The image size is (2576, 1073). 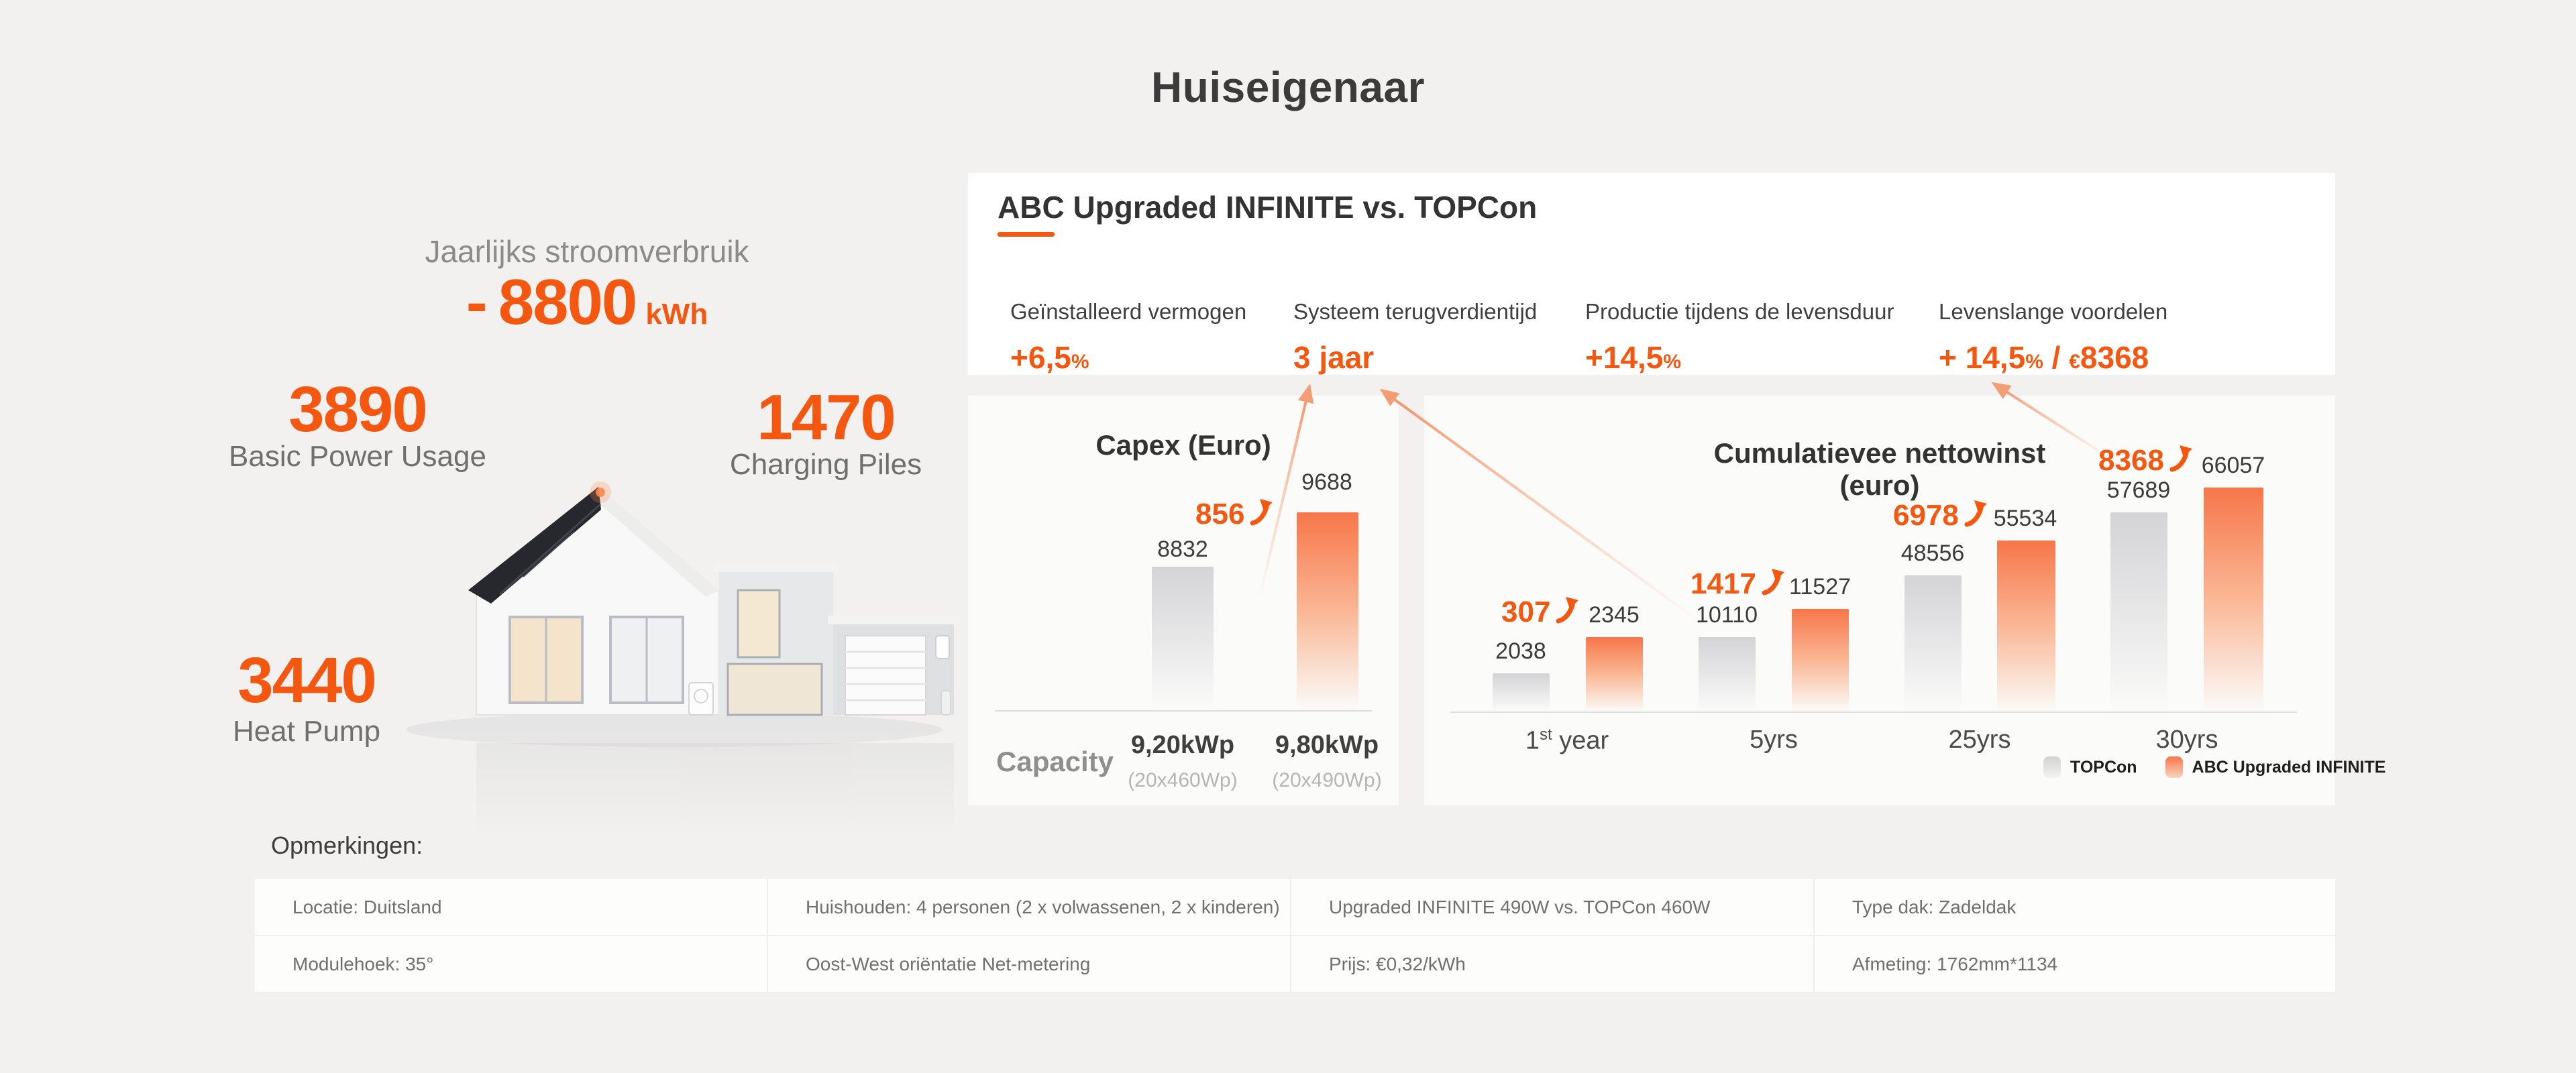 What do you see at coordinates (2186, 740) in the screenshot?
I see `xlabel-30yrs: 30yrs` at bounding box center [2186, 740].